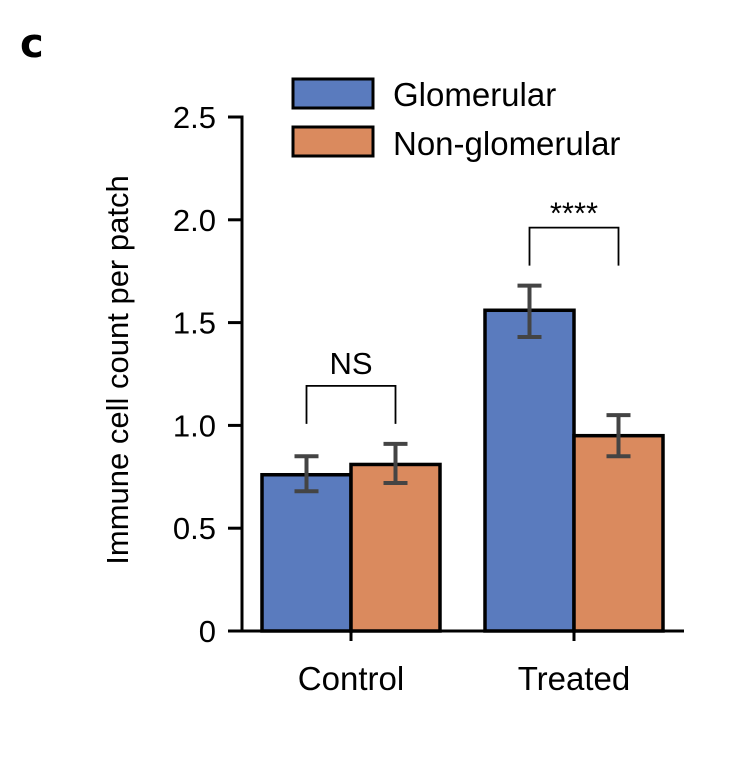 The width and height of the screenshot is (744, 769). I want to click on y-tick-label-3: 1.5, so click(194, 323).